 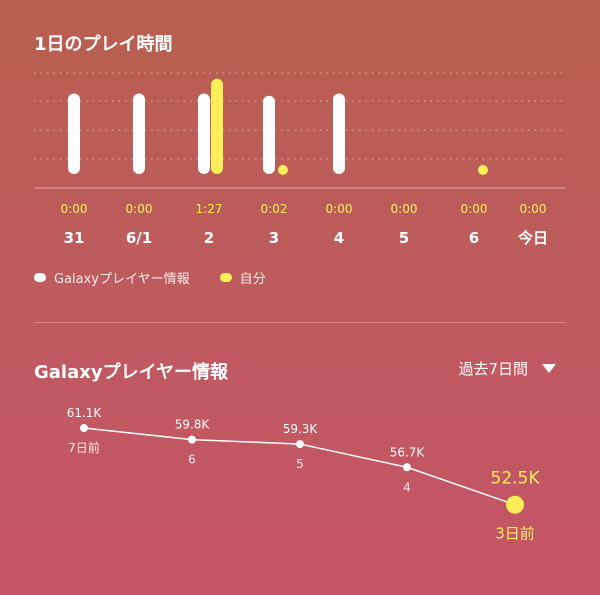 I want to click on day-label: 6, so click(x=474, y=238).